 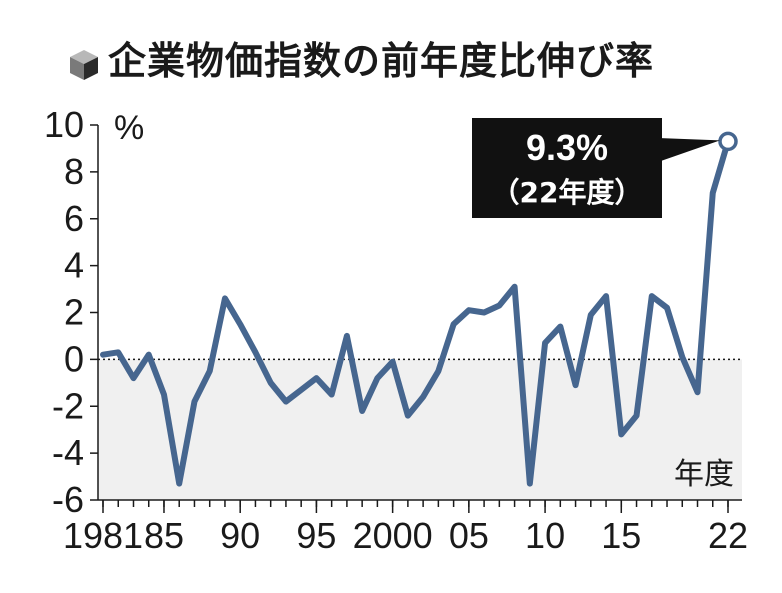 What do you see at coordinates (64, 124) in the screenshot?
I see `y-tick-label: 10` at bounding box center [64, 124].